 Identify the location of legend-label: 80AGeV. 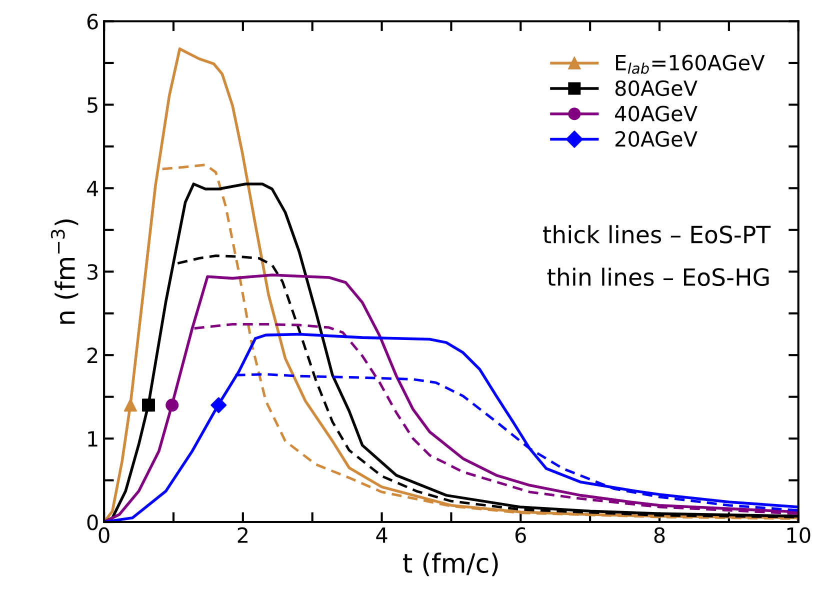
(656, 88).